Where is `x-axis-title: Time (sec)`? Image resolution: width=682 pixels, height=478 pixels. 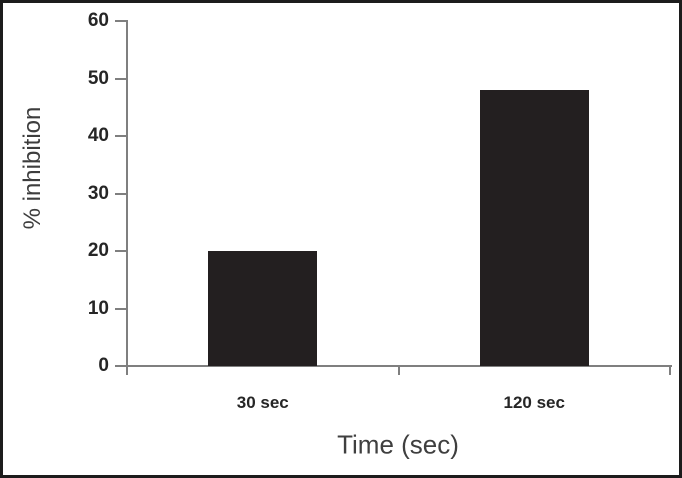
x-axis-title: Time (sec) is located at coordinates (398, 444).